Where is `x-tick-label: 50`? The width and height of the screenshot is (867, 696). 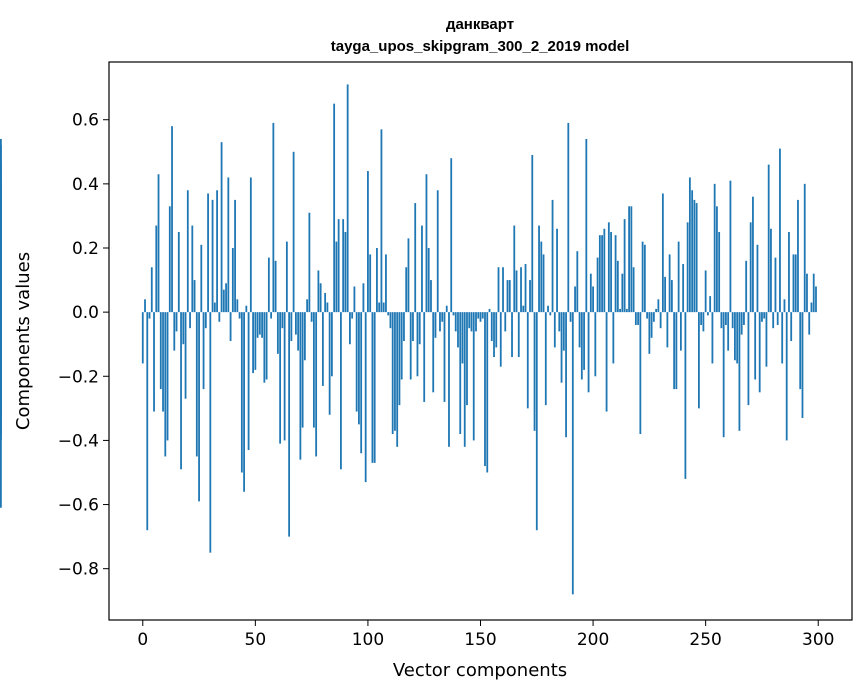
x-tick-label: 50 is located at coordinates (256, 640).